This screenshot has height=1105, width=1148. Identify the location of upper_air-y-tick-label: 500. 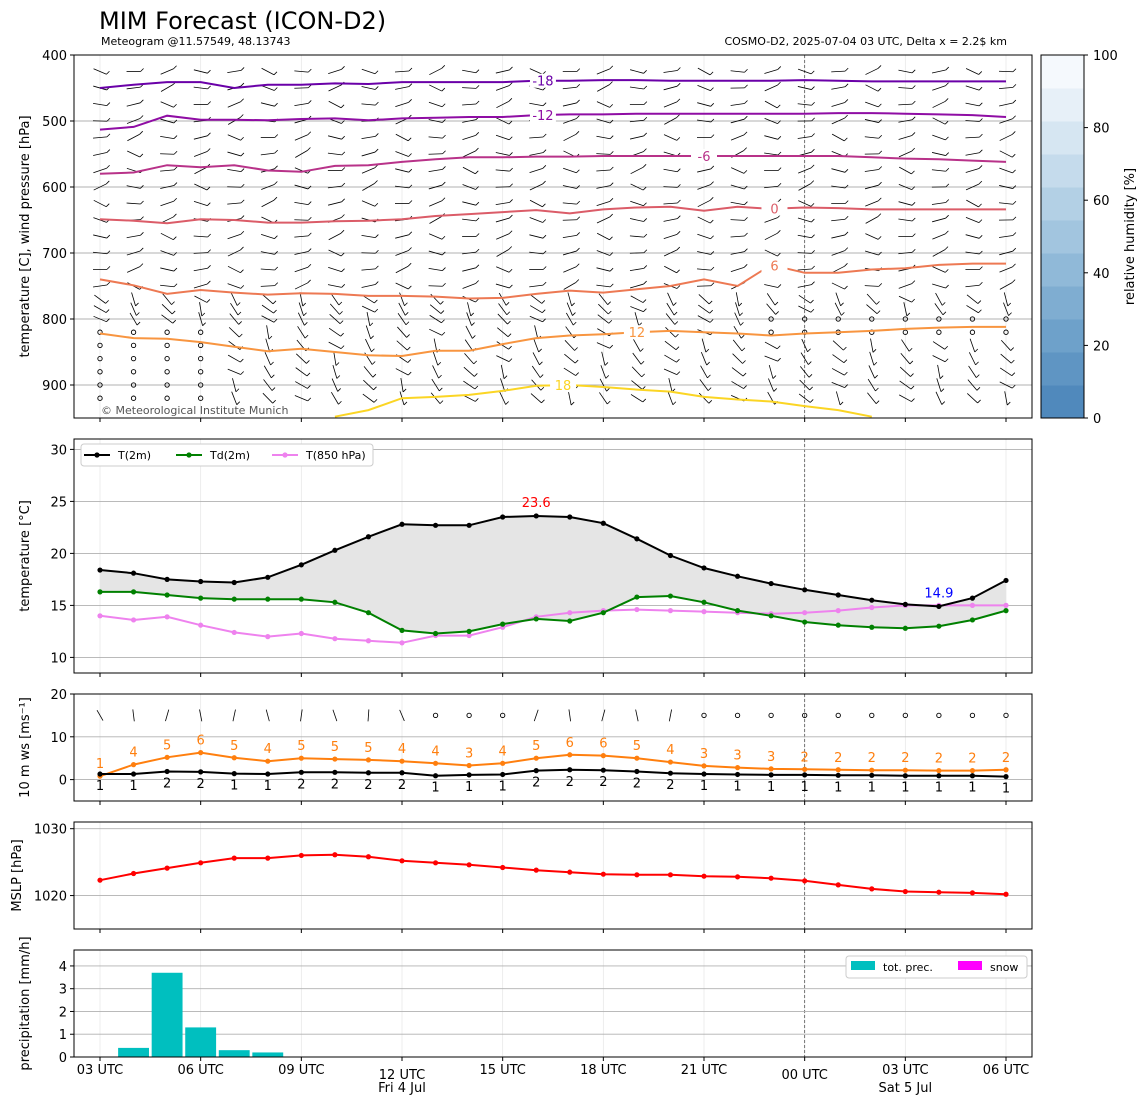
(54, 122).